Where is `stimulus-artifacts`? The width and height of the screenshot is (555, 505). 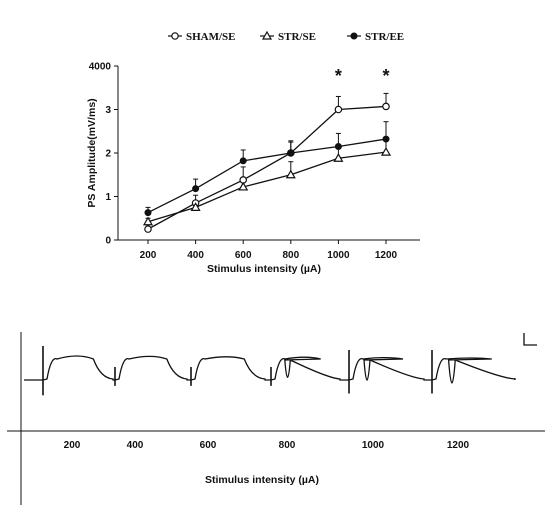
stimulus-artifacts is located at coordinates (237, 371).